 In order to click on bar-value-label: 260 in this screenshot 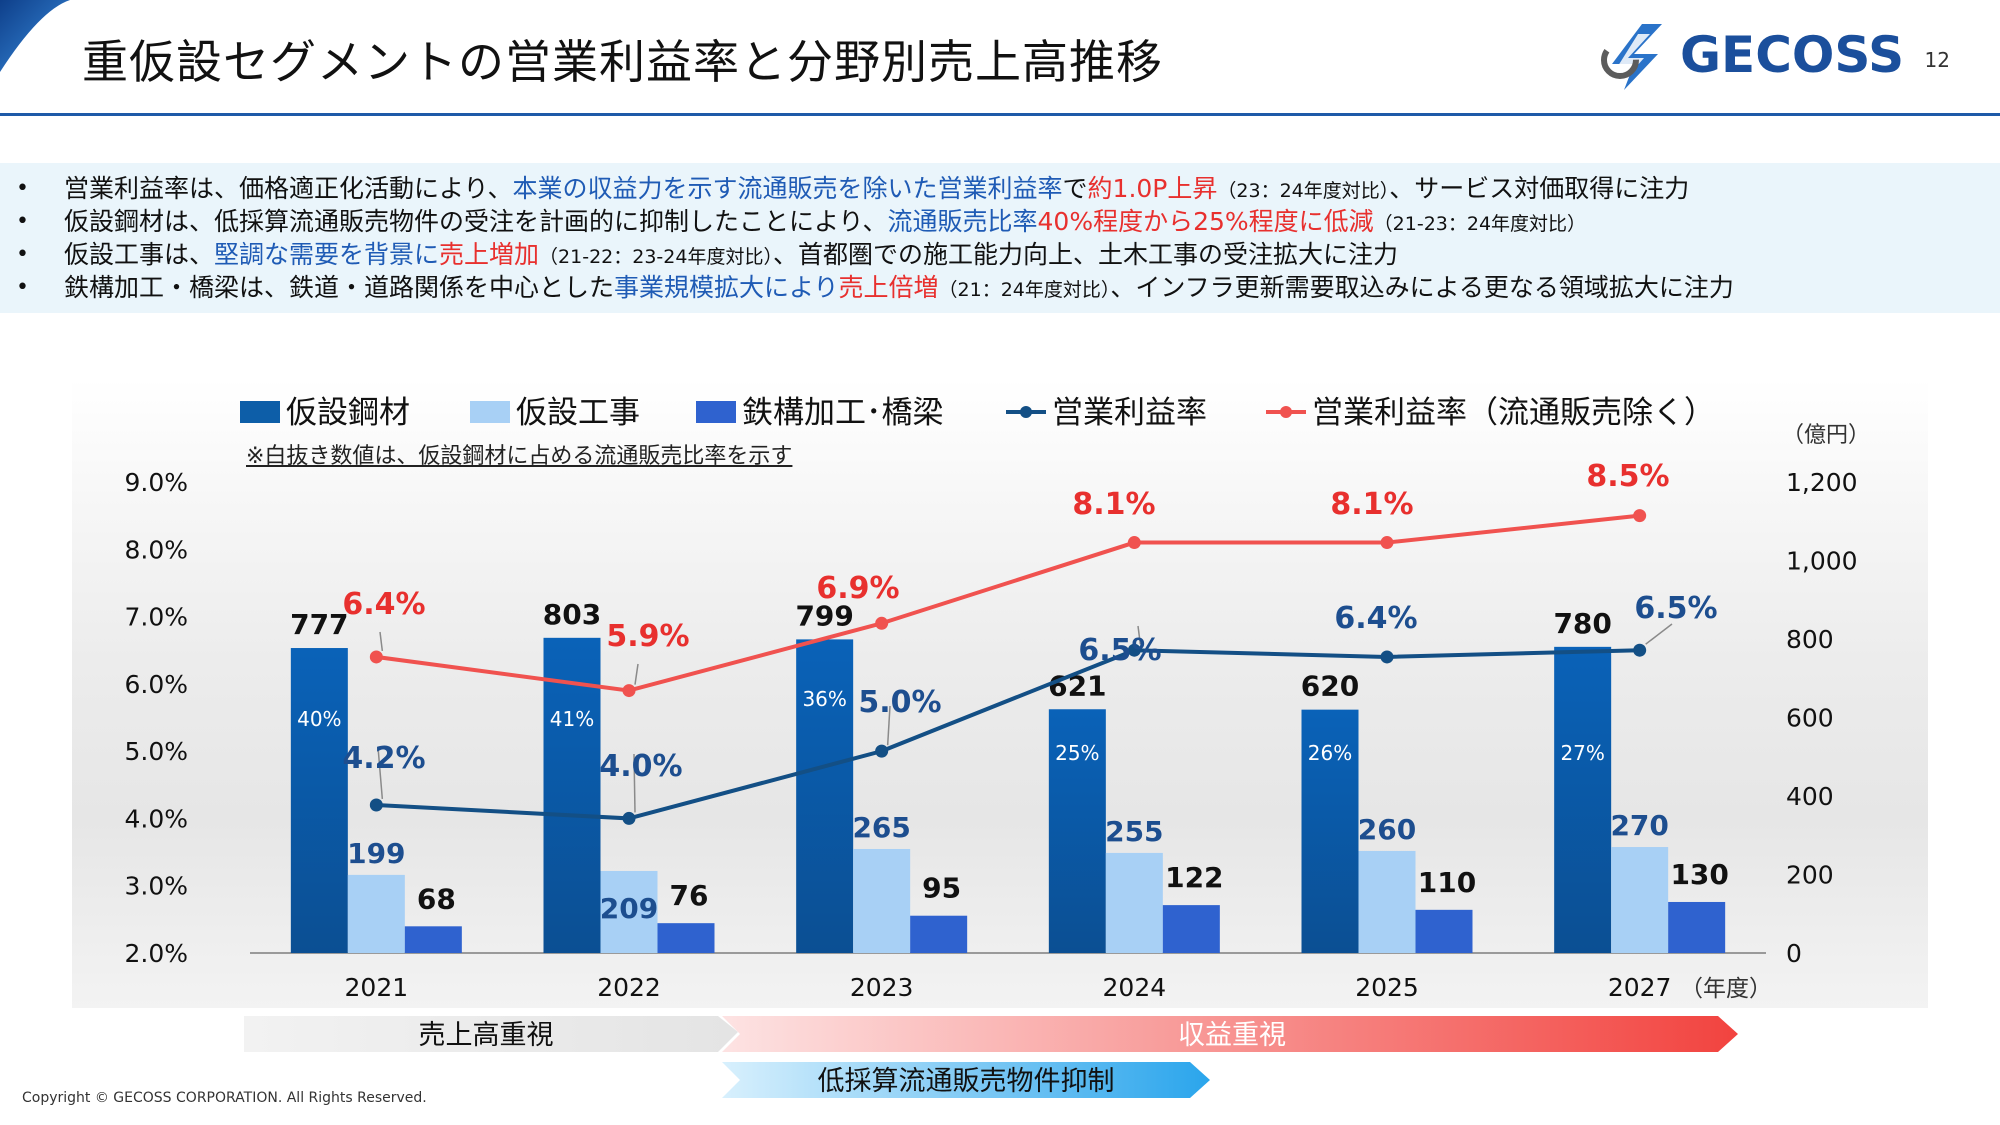, I will do `click(1387, 829)`.